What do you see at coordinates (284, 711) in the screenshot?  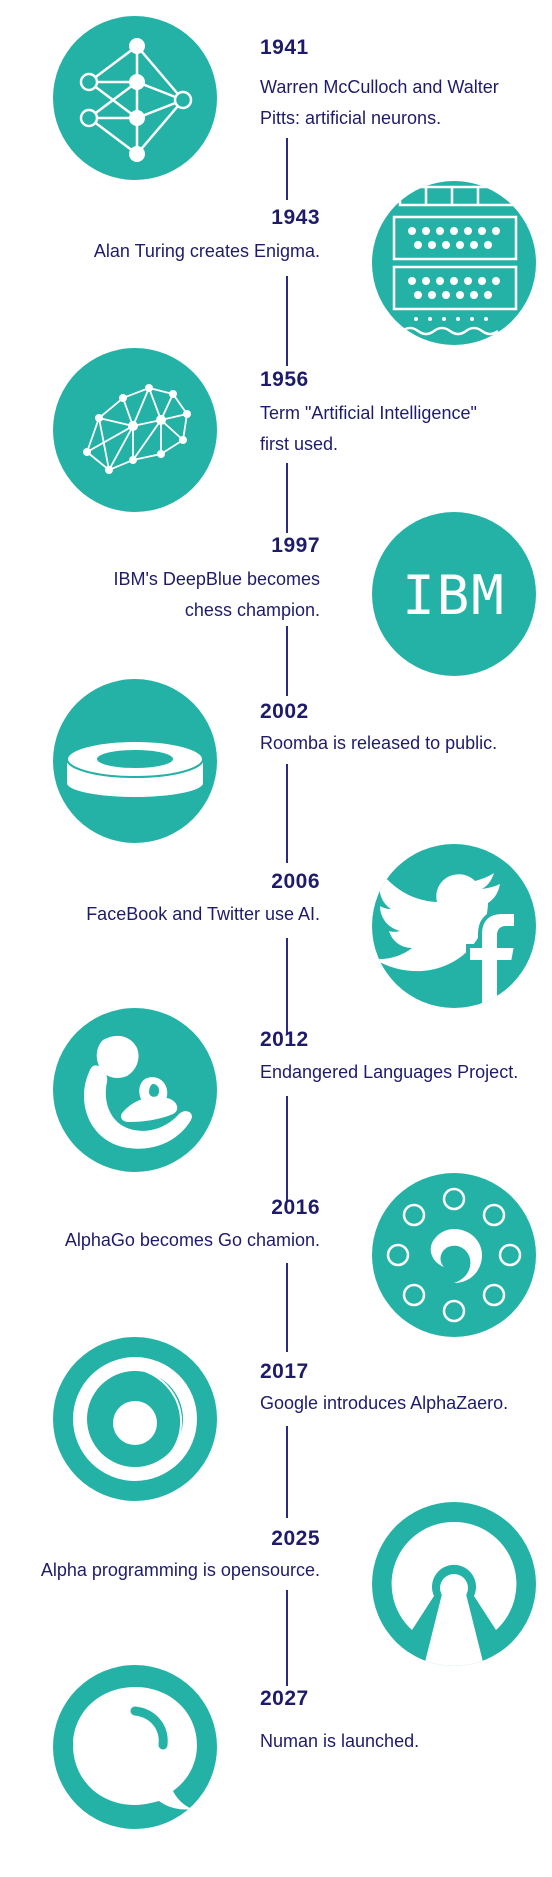 I see `event-year: 2002` at bounding box center [284, 711].